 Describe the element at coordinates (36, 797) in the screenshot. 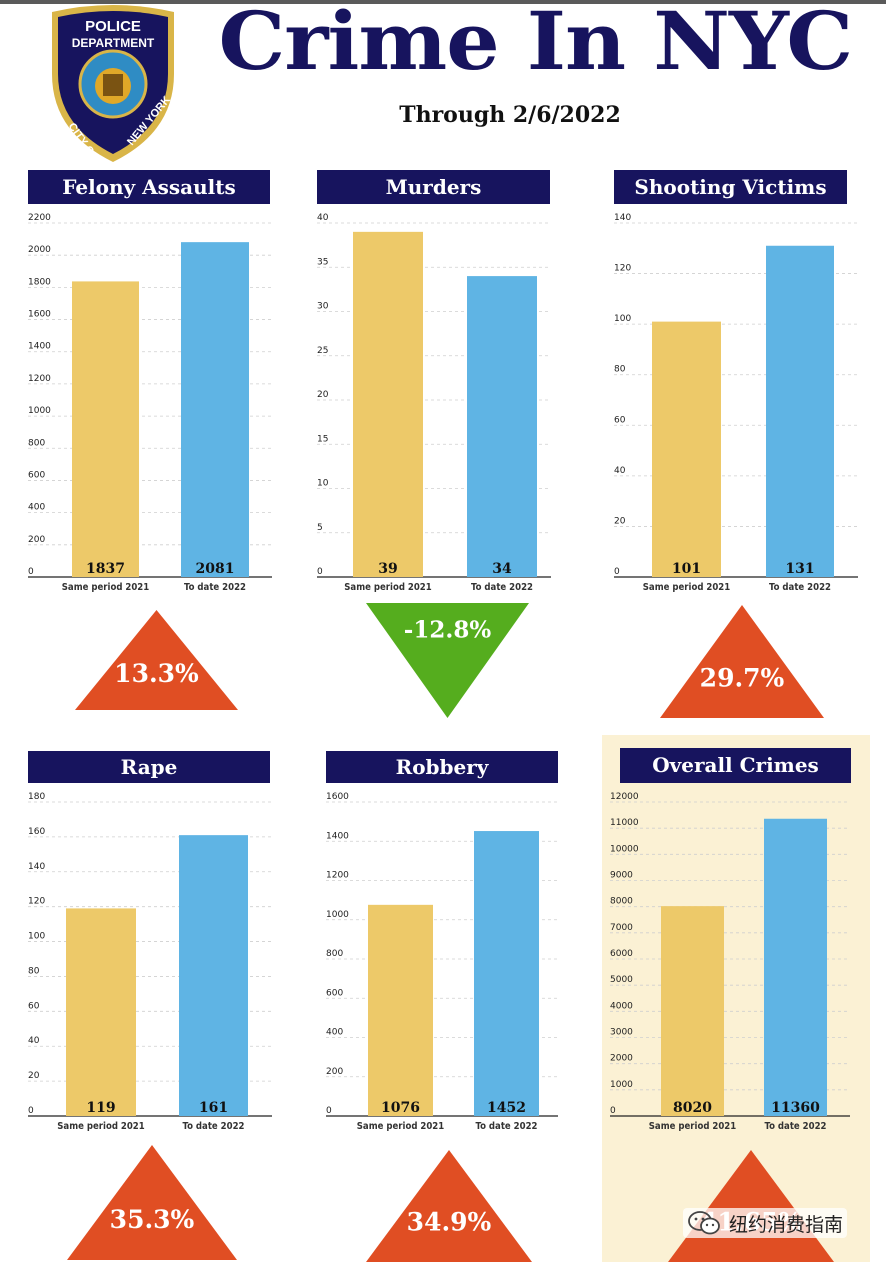

I see `y-tick-label: 180` at that location.